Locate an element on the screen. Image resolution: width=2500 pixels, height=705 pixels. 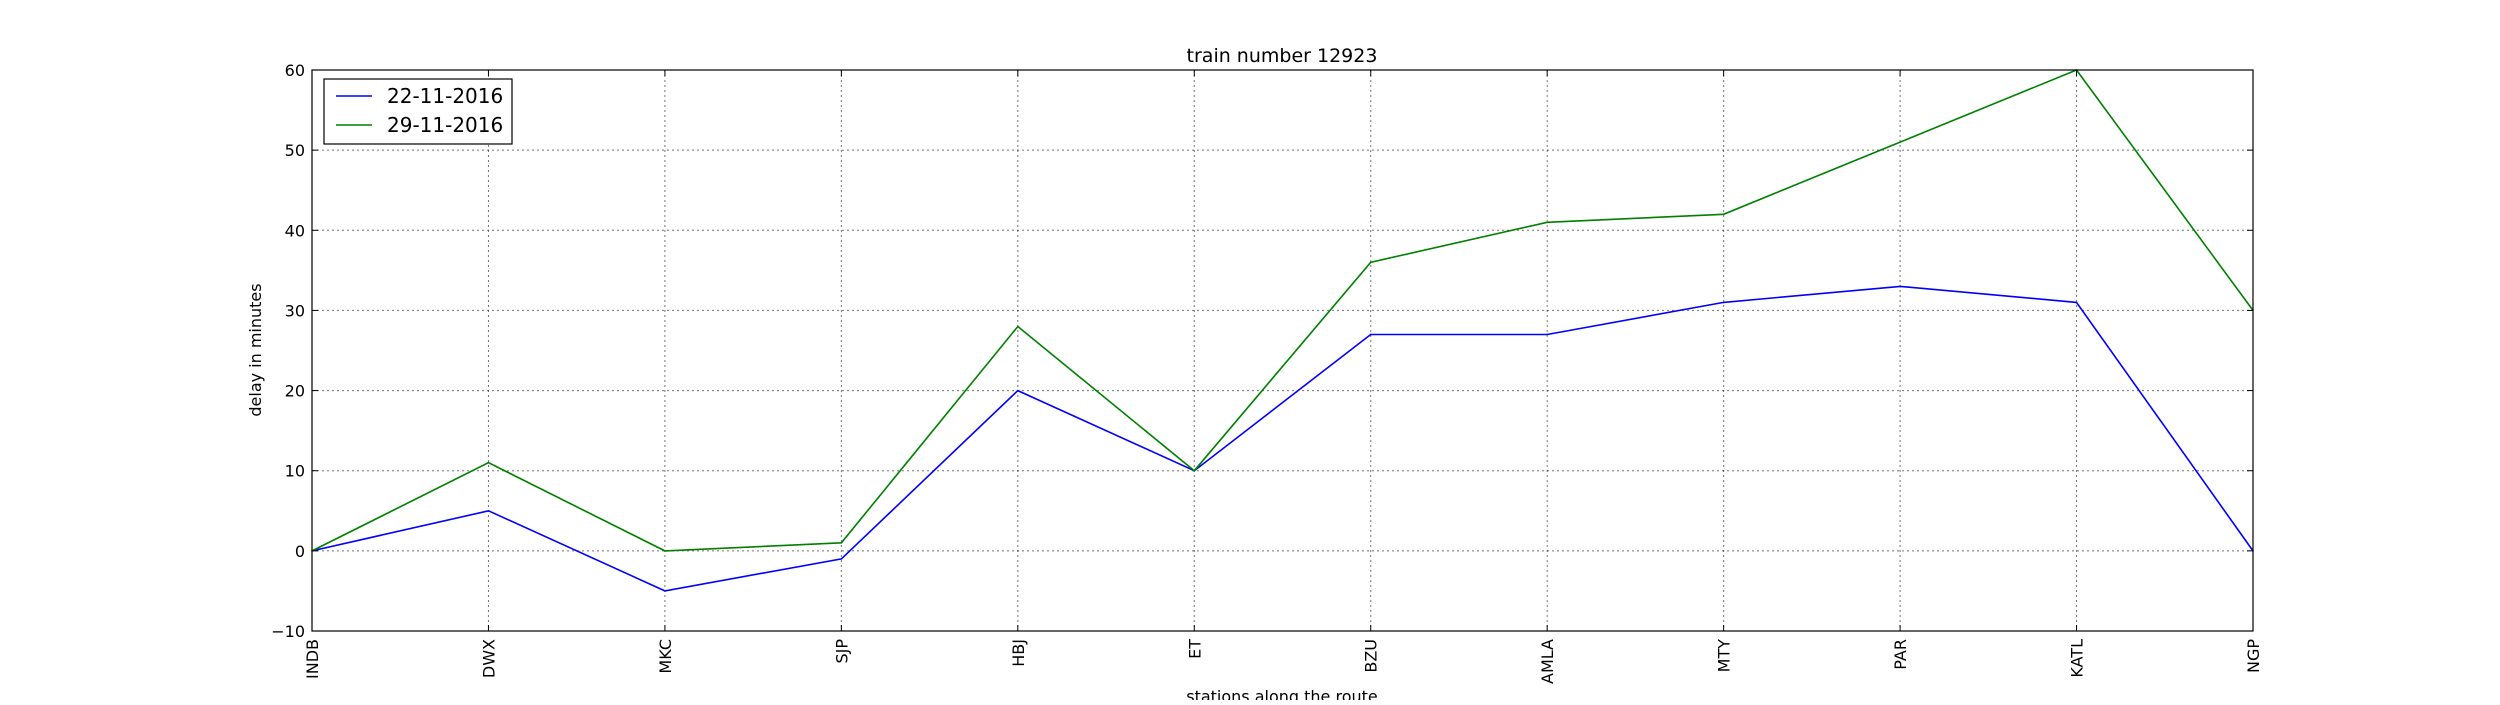
y-tick-label: 20 is located at coordinates (295, 391).